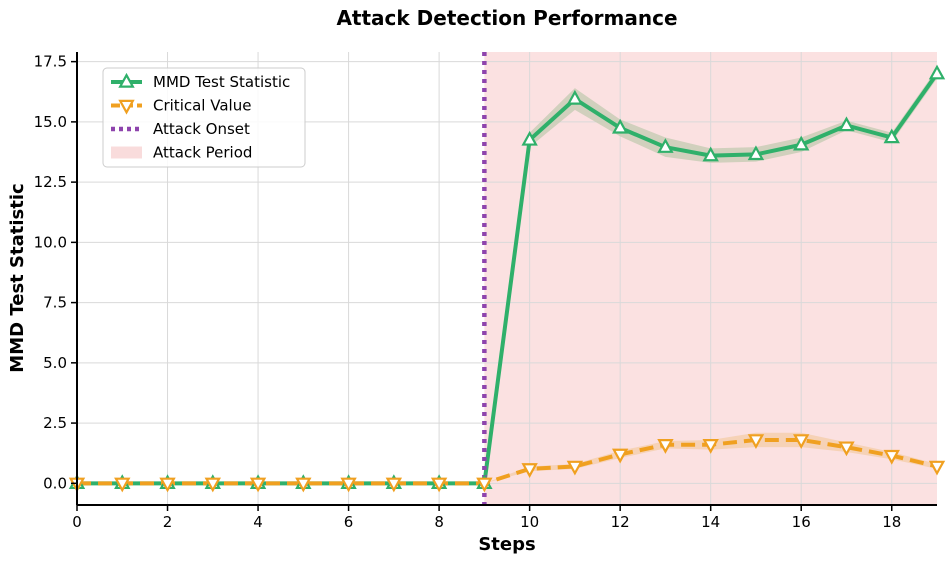  Describe the element at coordinates (77, 522) in the screenshot. I see `x-tick-label: 0` at that location.